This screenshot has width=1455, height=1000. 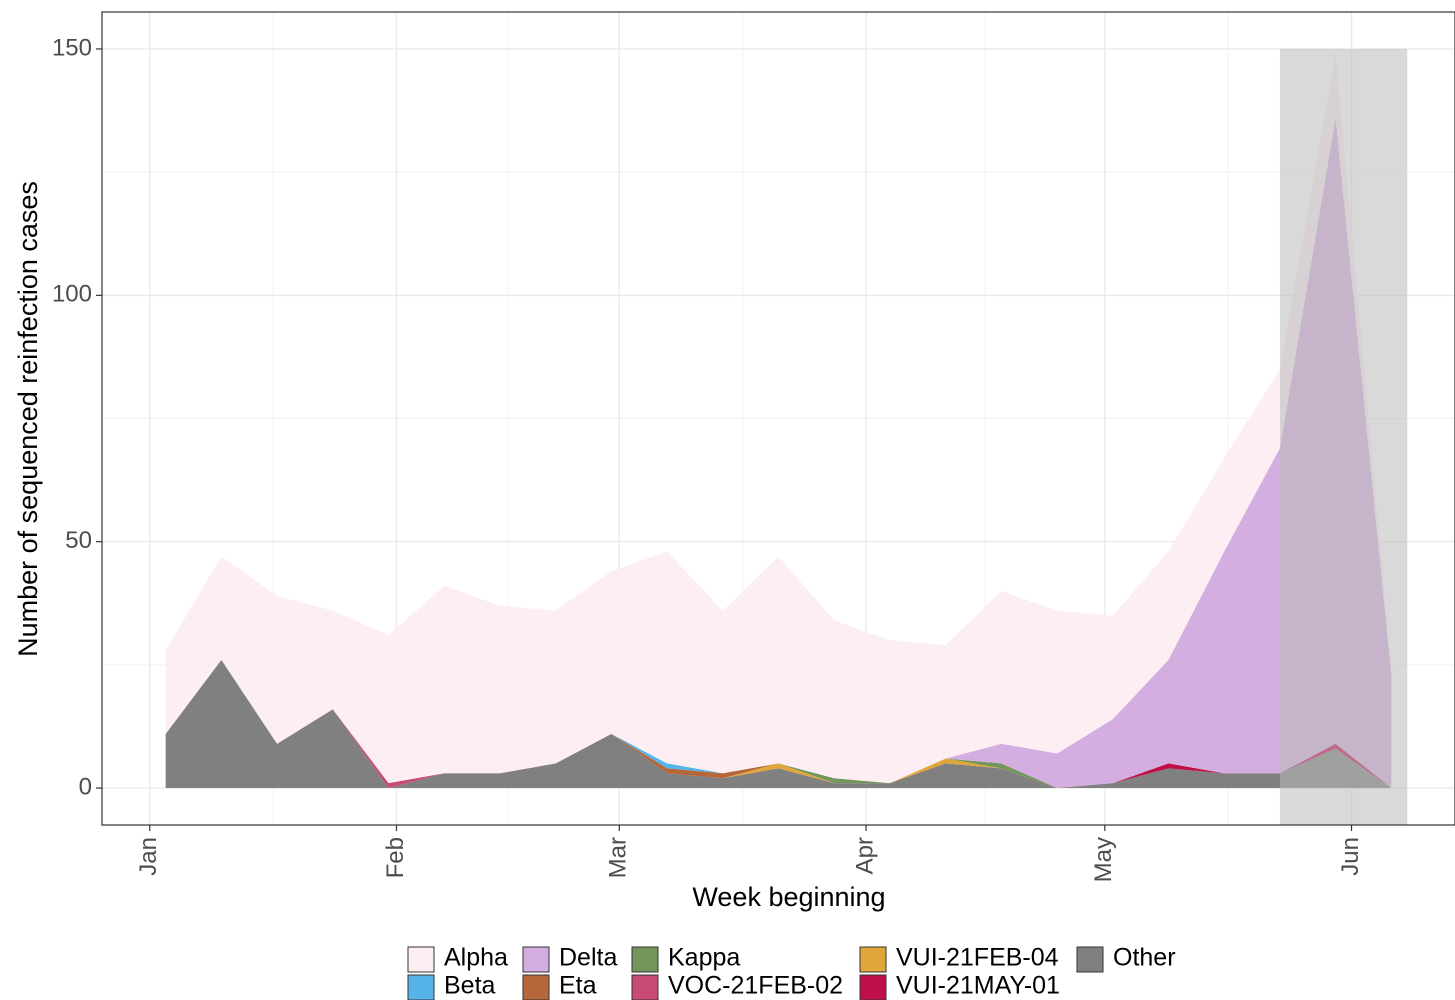 What do you see at coordinates (1350, 856) in the screenshot?
I see `x-tick-label: Jun` at bounding box center [1350, 856].